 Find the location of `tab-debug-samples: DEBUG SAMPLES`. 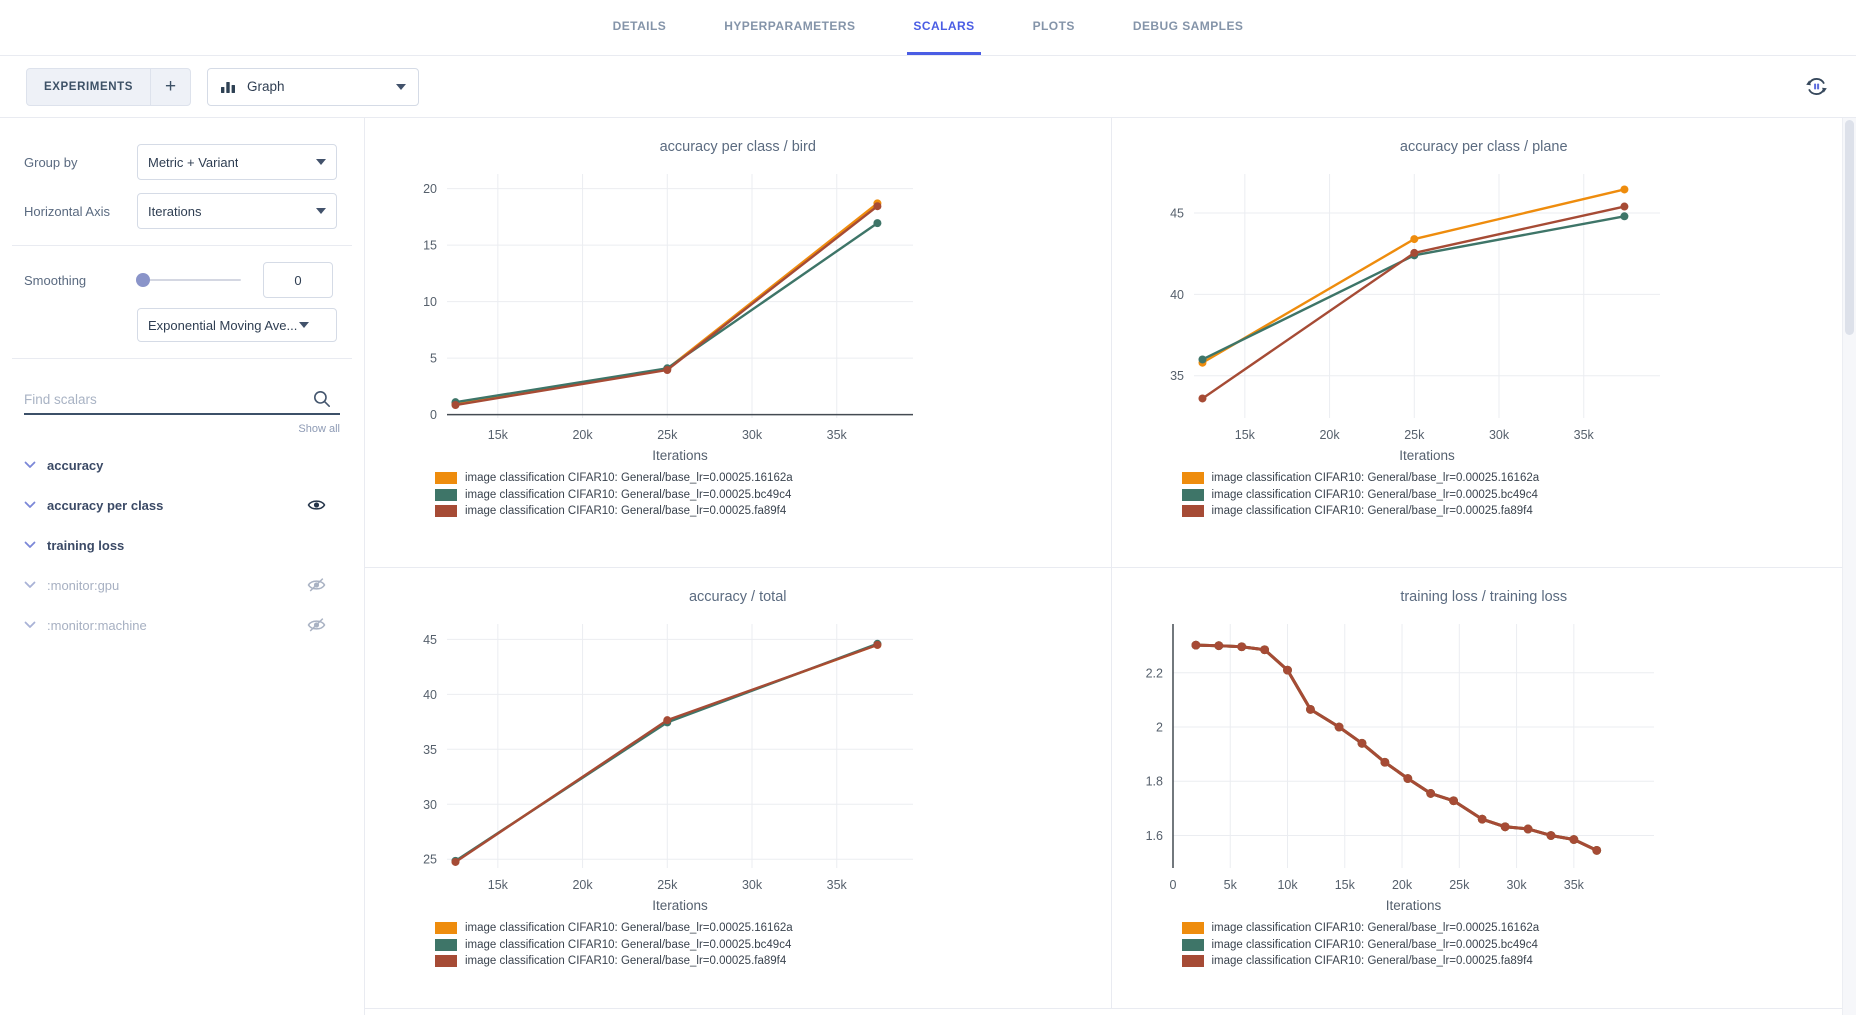

tab-debug-samples: DEBUG SAMPLES is located at coordinates (1188, 26).